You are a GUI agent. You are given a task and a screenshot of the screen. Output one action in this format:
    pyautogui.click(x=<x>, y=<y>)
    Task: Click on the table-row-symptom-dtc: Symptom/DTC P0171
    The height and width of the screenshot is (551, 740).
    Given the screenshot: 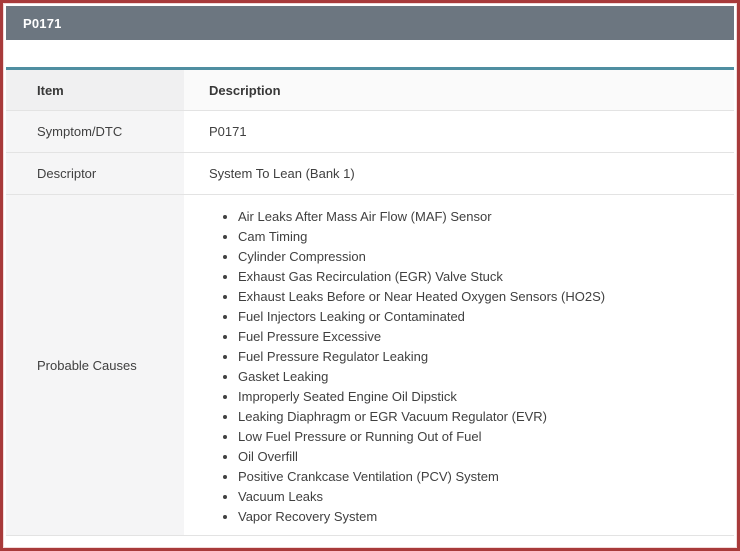 What is the action you would take?
    pyautogui.click(x=370, y=132)
    